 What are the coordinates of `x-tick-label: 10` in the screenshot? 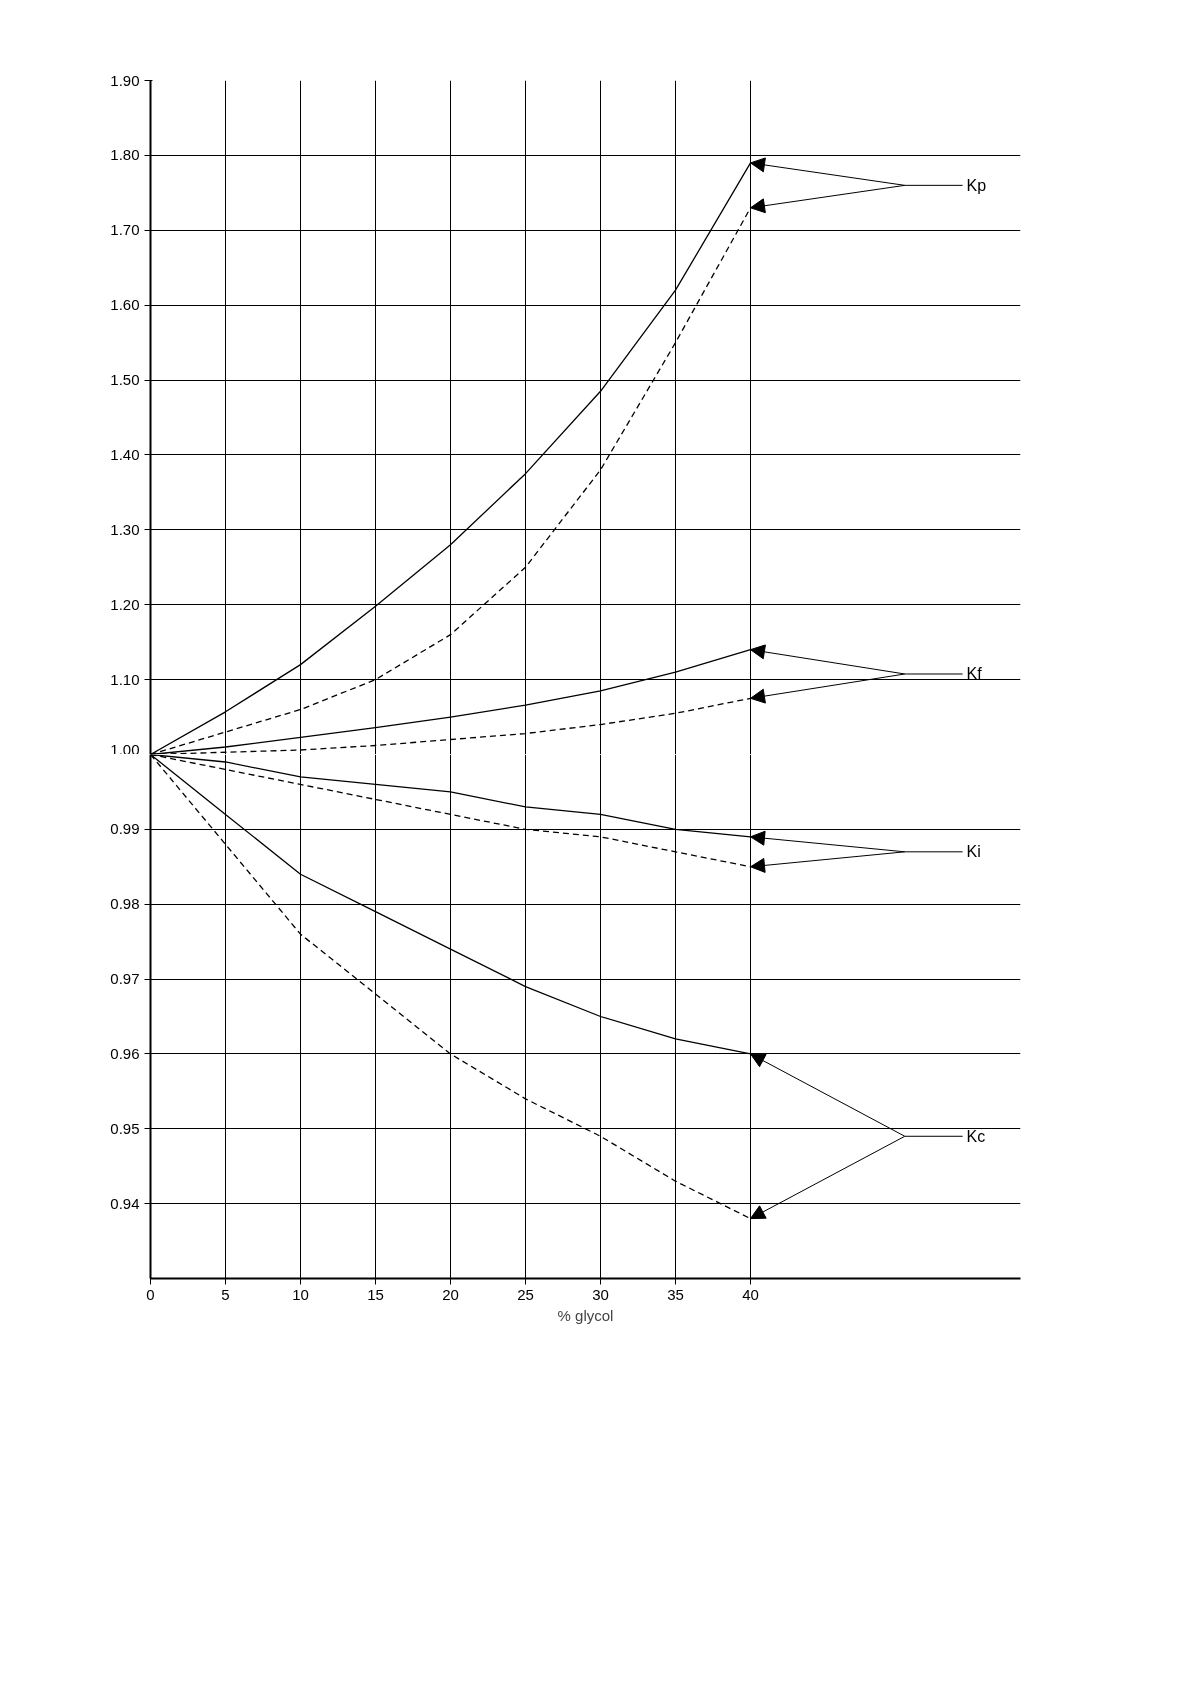 It's located at (300, 1294).